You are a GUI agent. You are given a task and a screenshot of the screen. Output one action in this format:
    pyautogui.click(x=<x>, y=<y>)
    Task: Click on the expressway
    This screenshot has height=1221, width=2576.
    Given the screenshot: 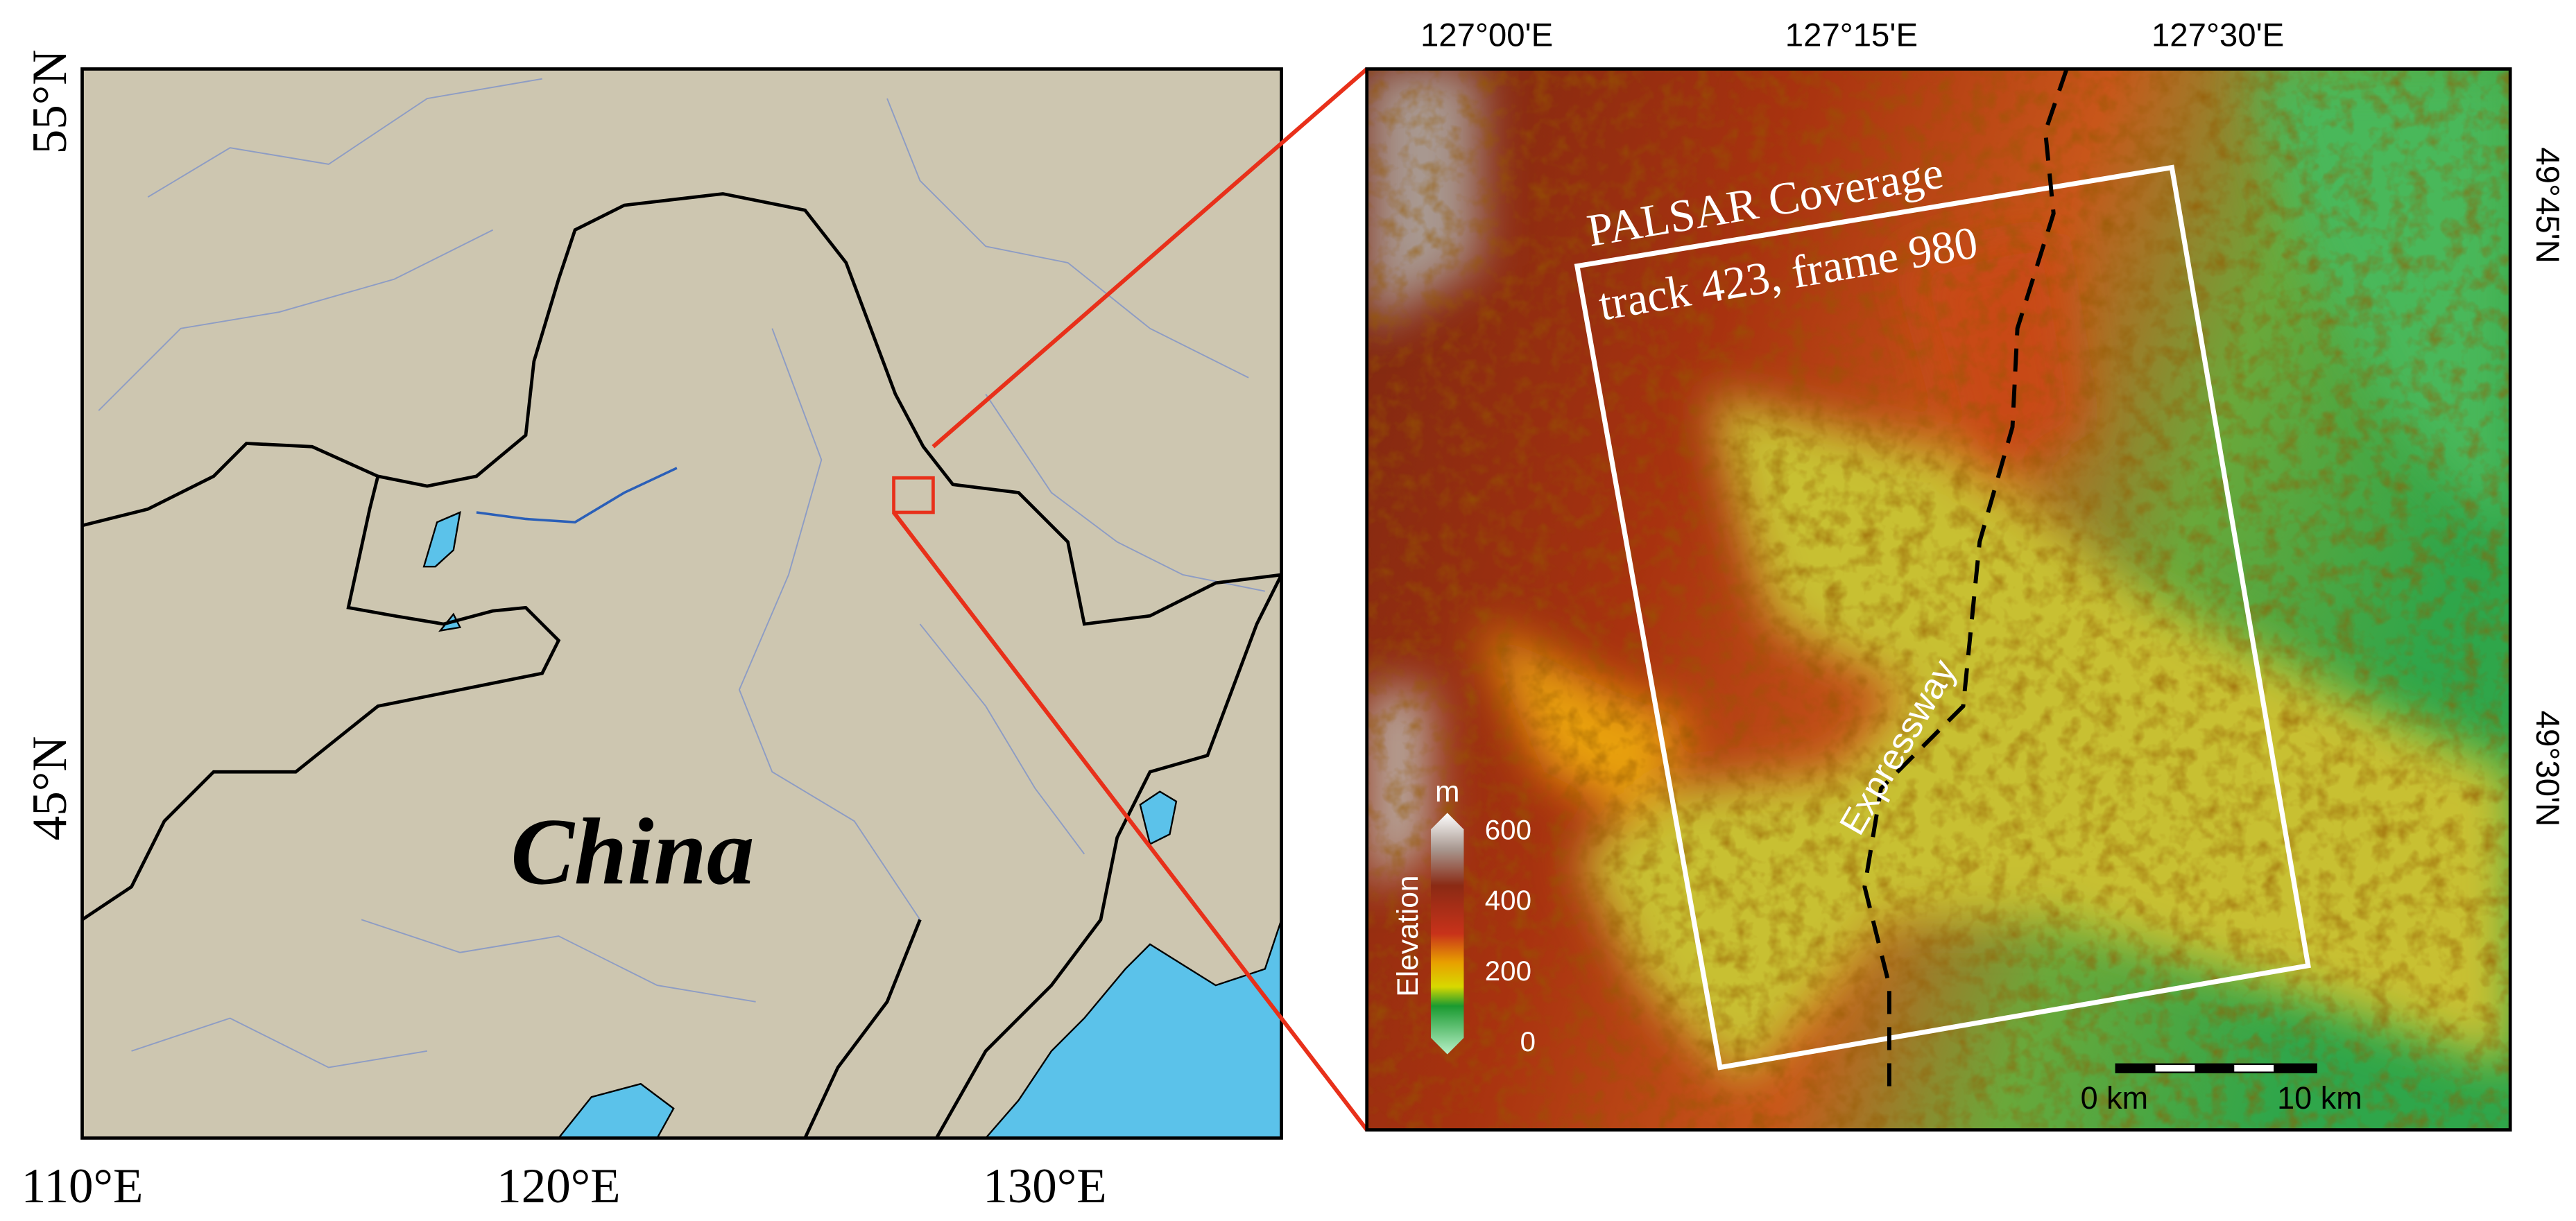 What is the action you would take?
    pyautogui.click(x=1965, y=577)
    